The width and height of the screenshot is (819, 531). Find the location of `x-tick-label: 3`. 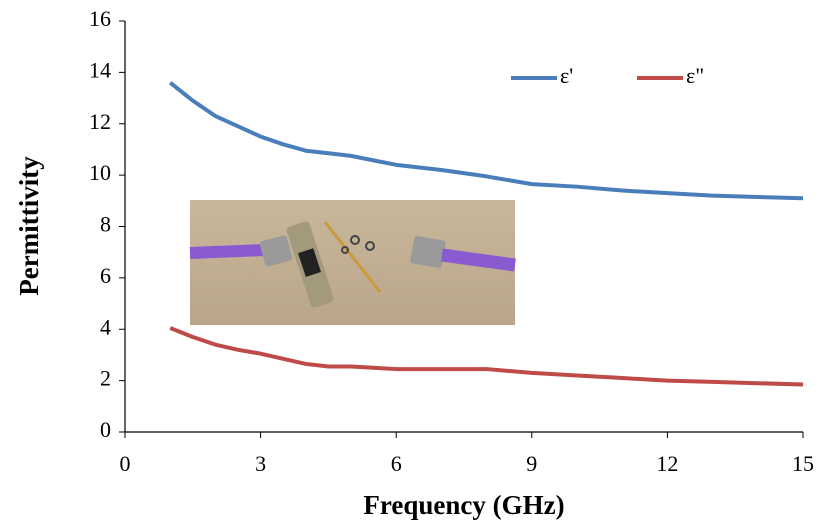

x-tick-label: 3 is located at coordinates (260, 463).